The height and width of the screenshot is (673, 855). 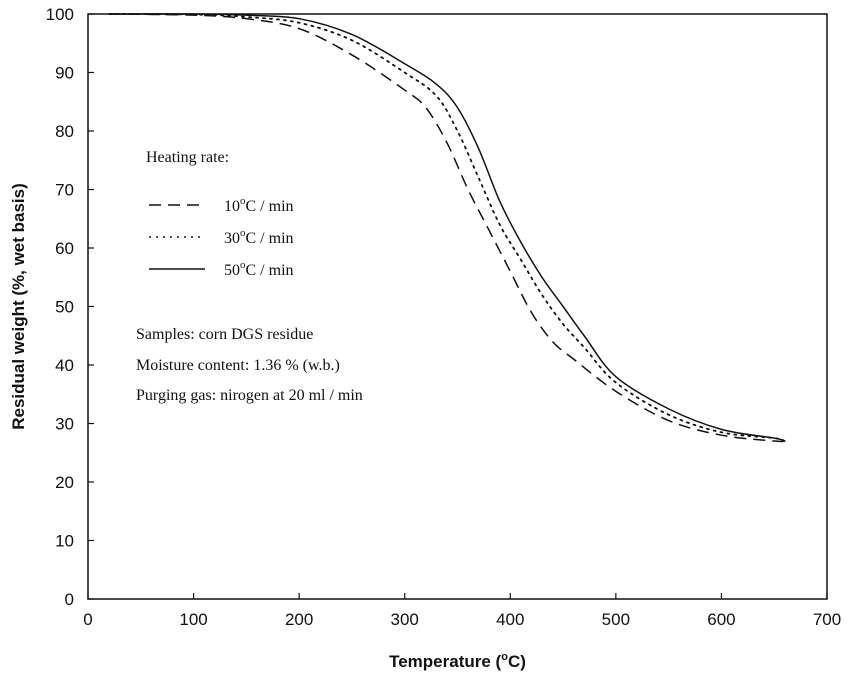 What do you see at coordinates (69, 599) in the screenshot?
I see `y-tick-label: 0` at bounding box center [69, 599].